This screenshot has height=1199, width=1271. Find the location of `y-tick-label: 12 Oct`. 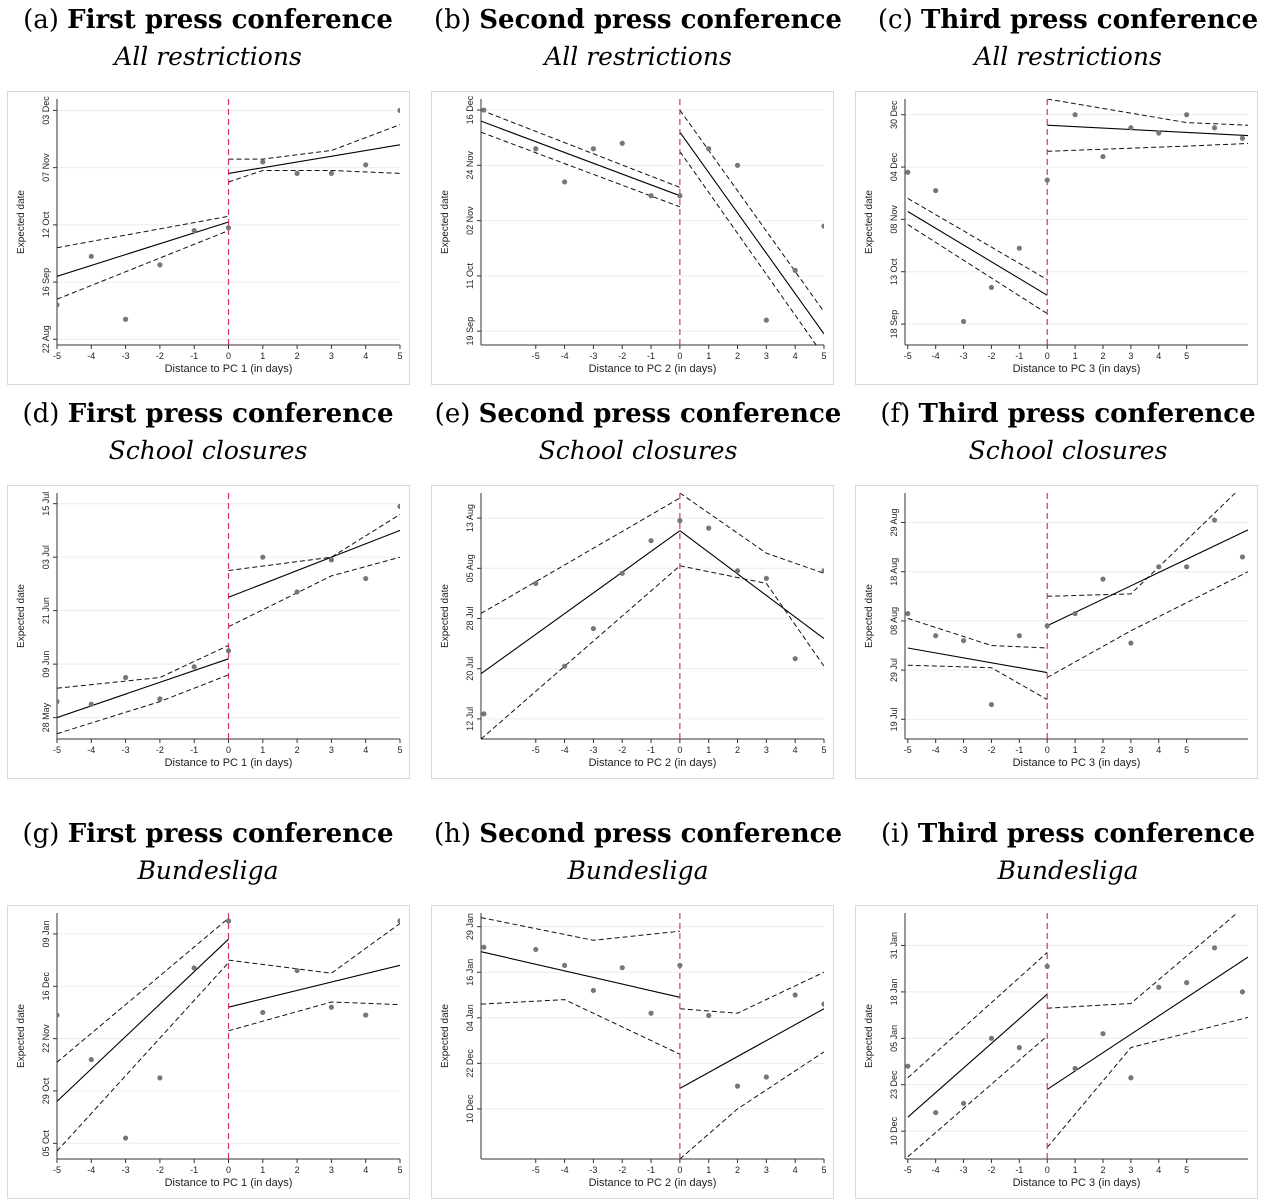

y-tick-label: 12 Oct is located at coordinates (46, 224).